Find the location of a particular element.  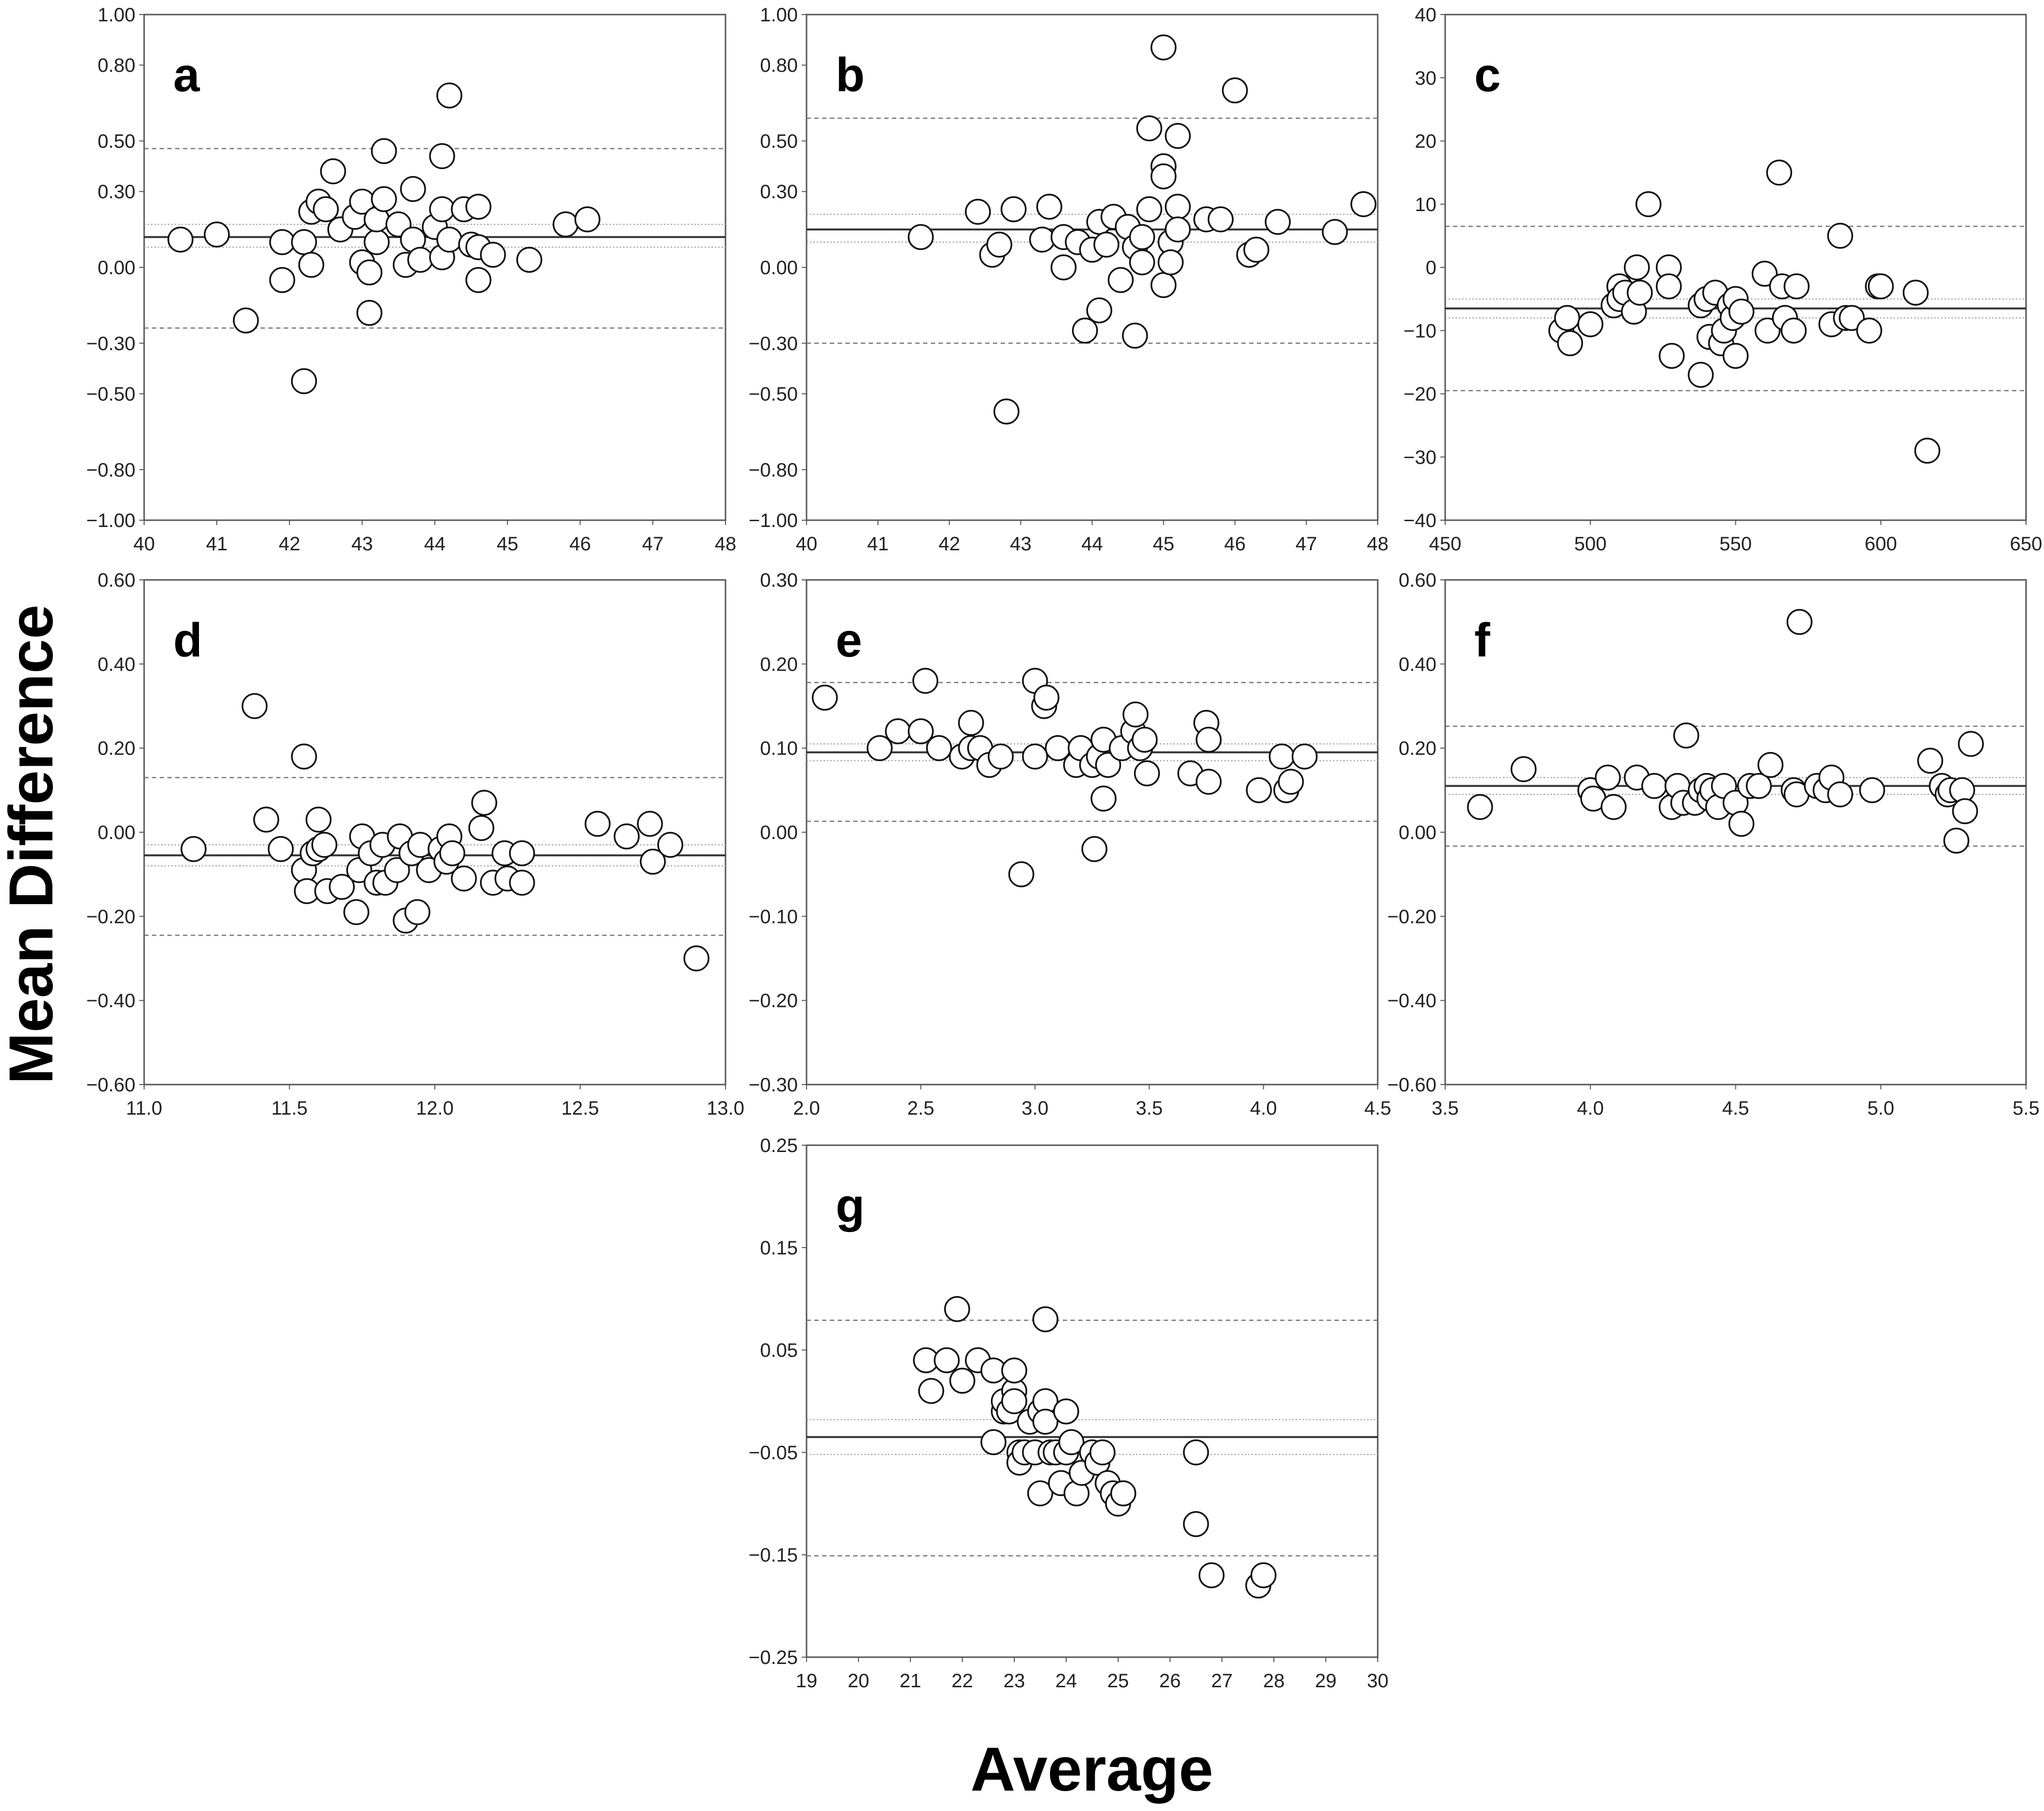

panel-b-ytick-label: 0.50 is located at coordinates (779, 141).